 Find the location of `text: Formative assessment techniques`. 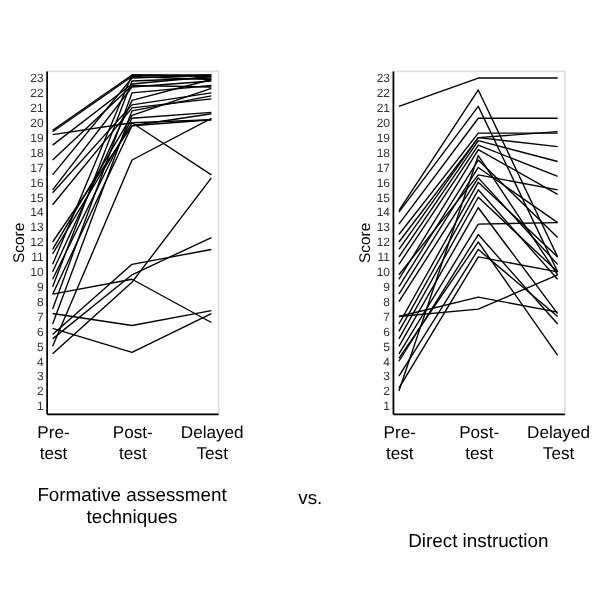

text: Formative assessment techniques is located at coordinates (132, 505).